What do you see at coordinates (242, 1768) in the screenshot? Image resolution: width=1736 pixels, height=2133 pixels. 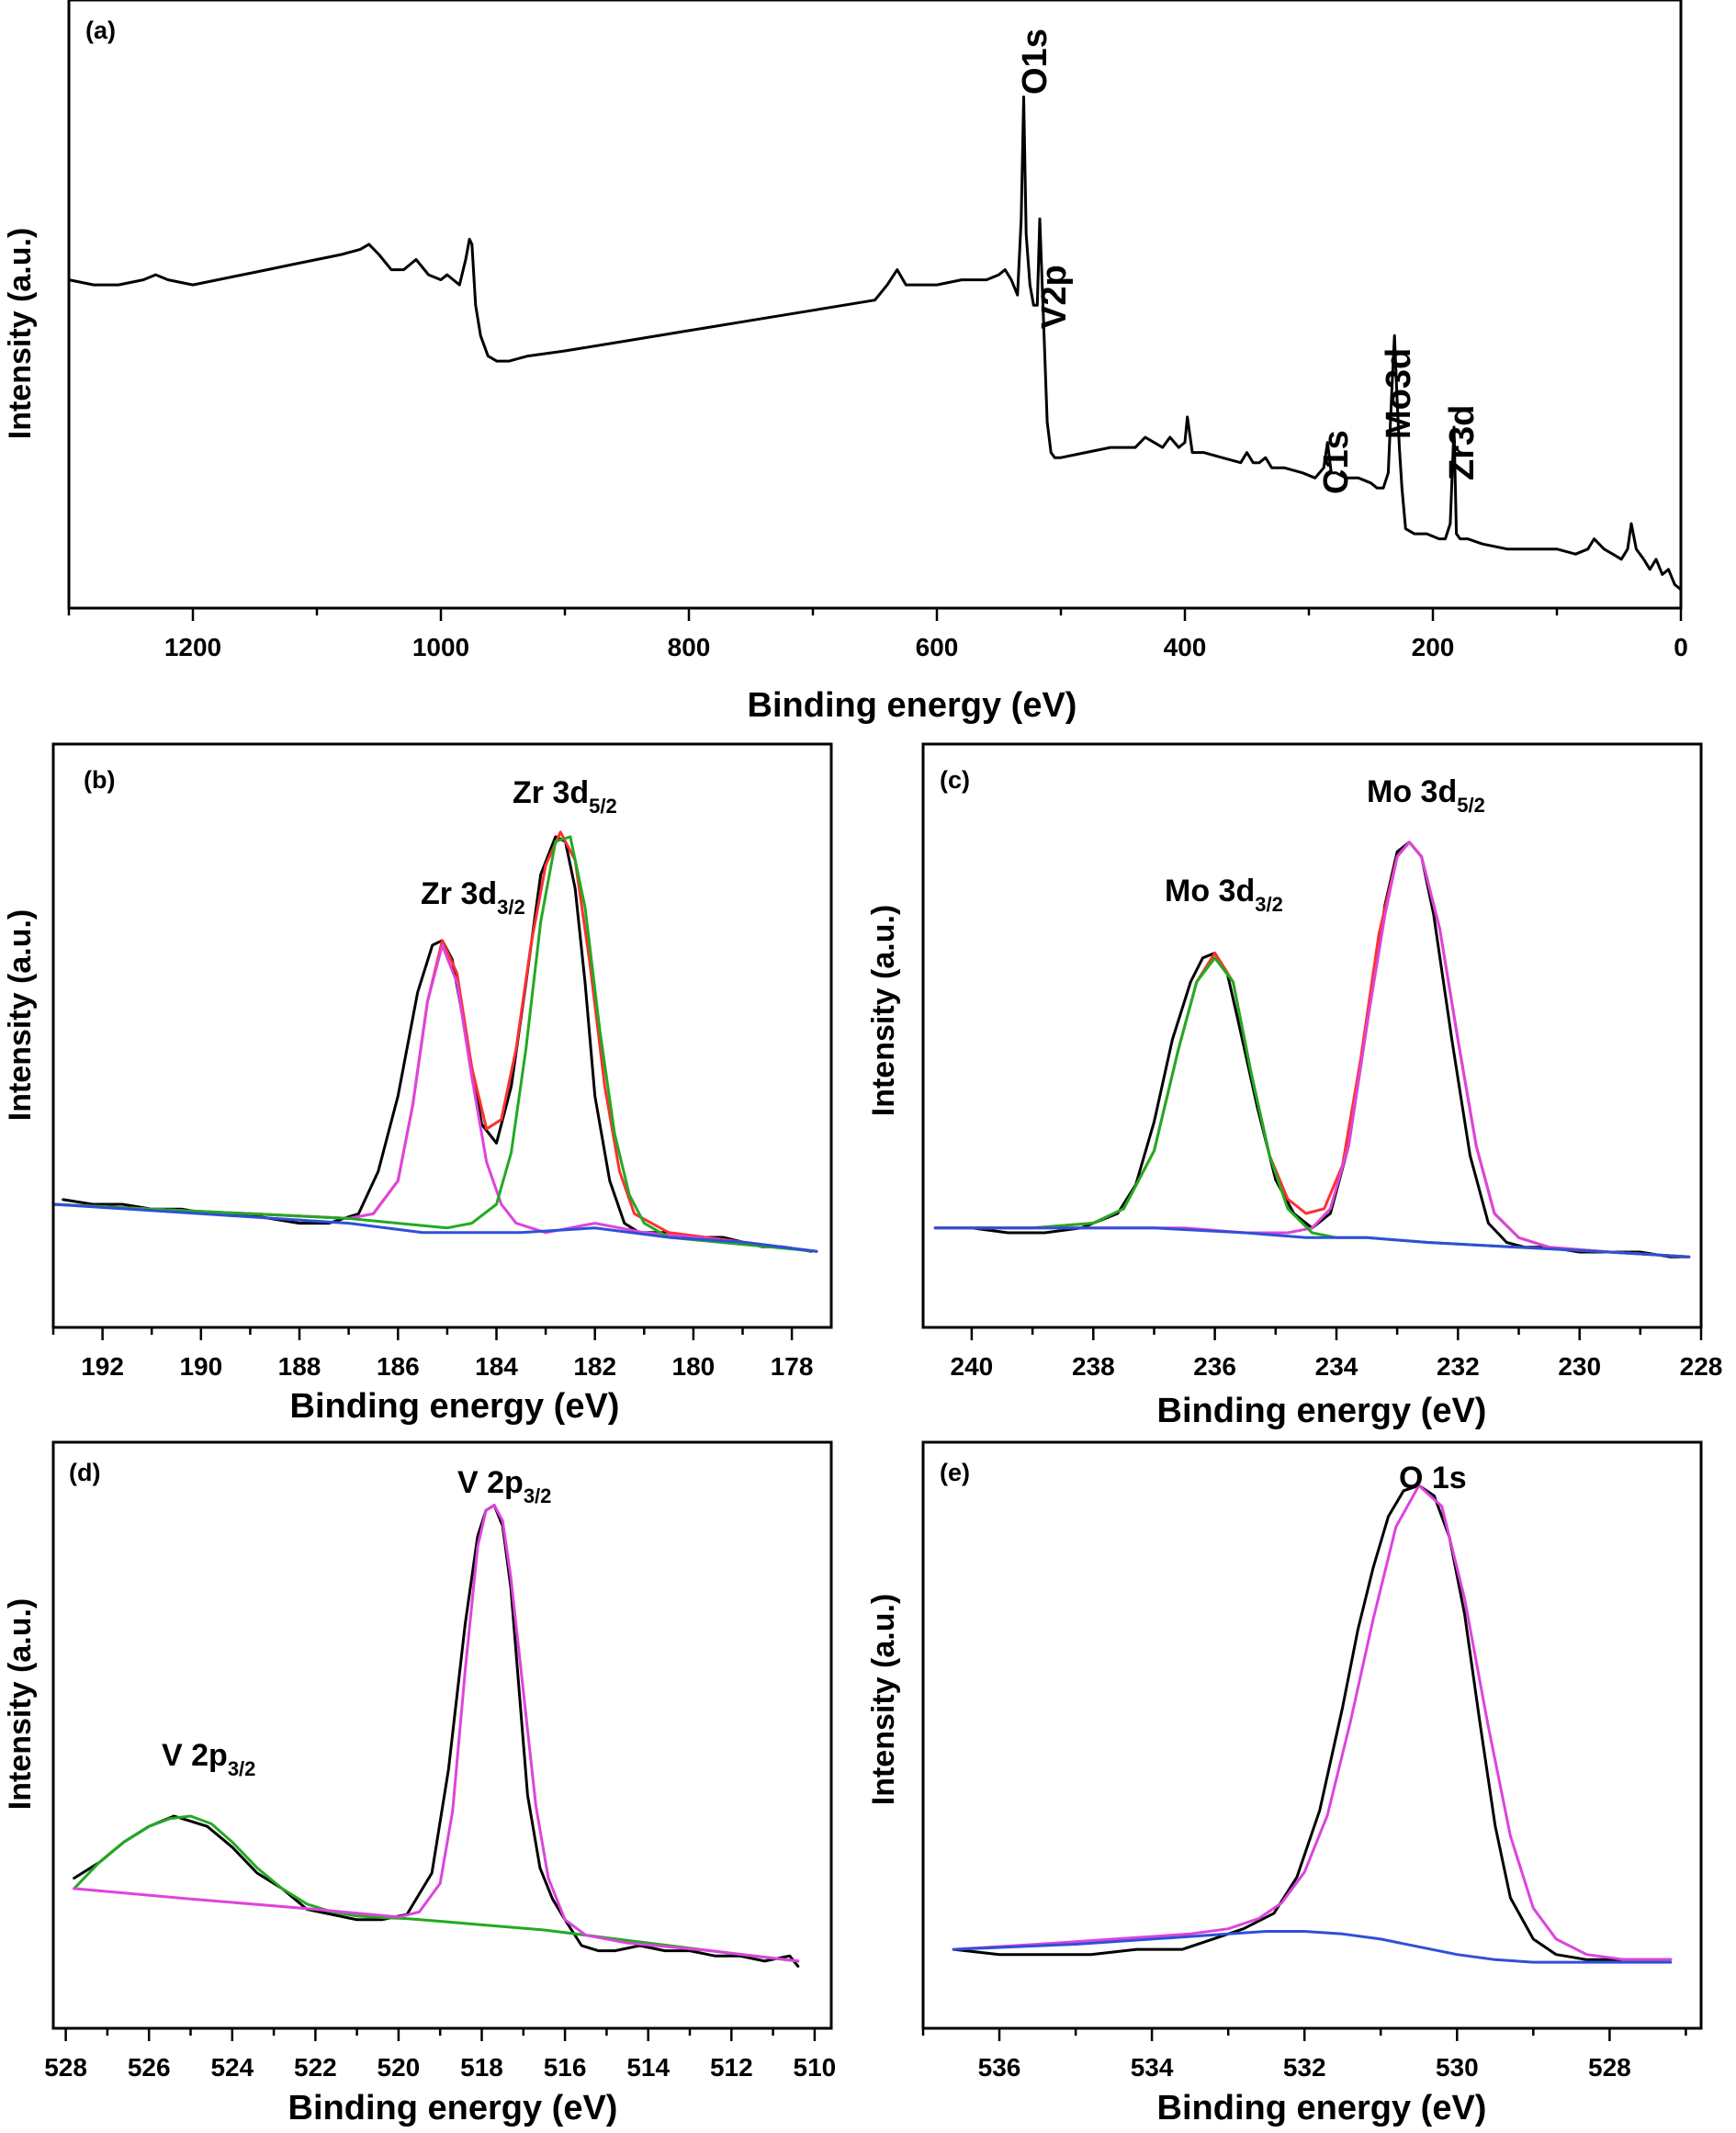 I see `peak-label-v2p32-broad-subscript: 3/2` at bounding box center [242, 1768].